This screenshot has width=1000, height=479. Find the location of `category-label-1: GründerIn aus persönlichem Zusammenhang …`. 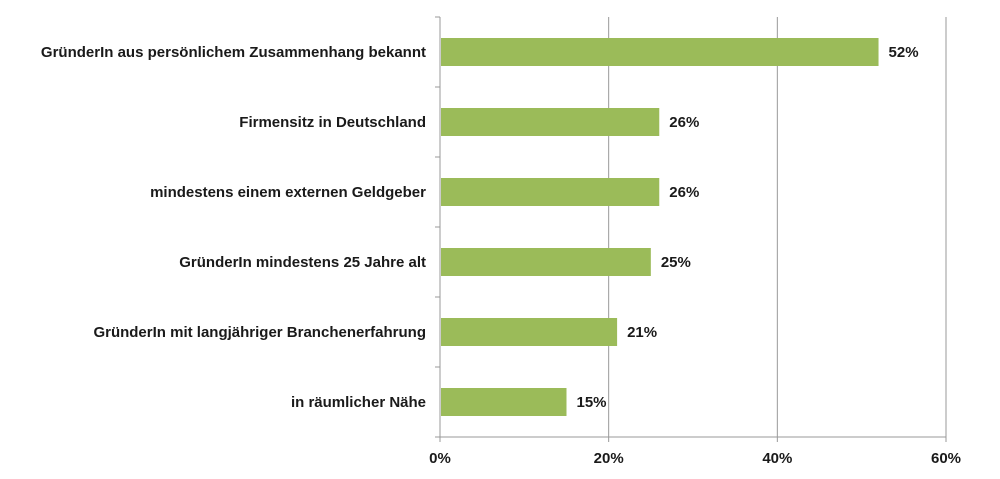

category-label-1: GründerIn aus persönlichem Zusammenhang … is located at coordinates (233, 52).